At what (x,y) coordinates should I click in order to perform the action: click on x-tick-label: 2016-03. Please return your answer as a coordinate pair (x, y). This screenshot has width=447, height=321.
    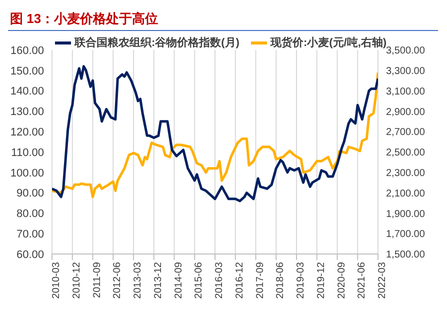
    Looking at the image, I should click on (220, 280).